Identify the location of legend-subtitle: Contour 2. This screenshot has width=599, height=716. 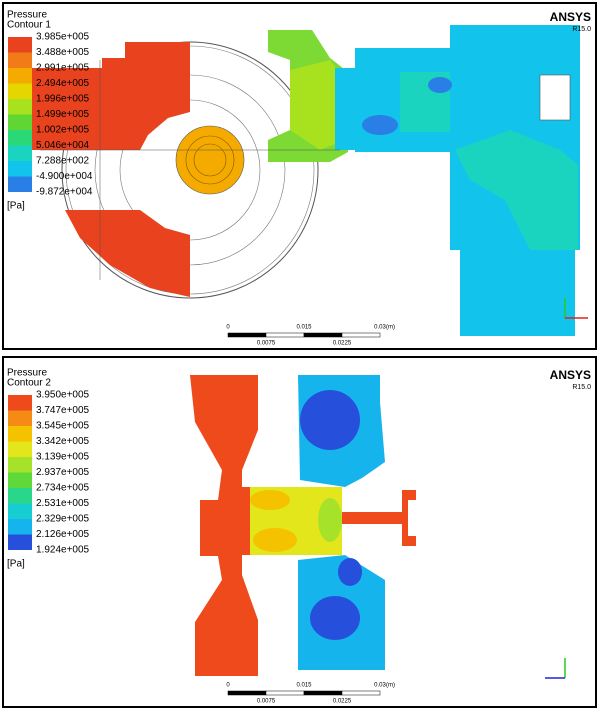
(29, 383).